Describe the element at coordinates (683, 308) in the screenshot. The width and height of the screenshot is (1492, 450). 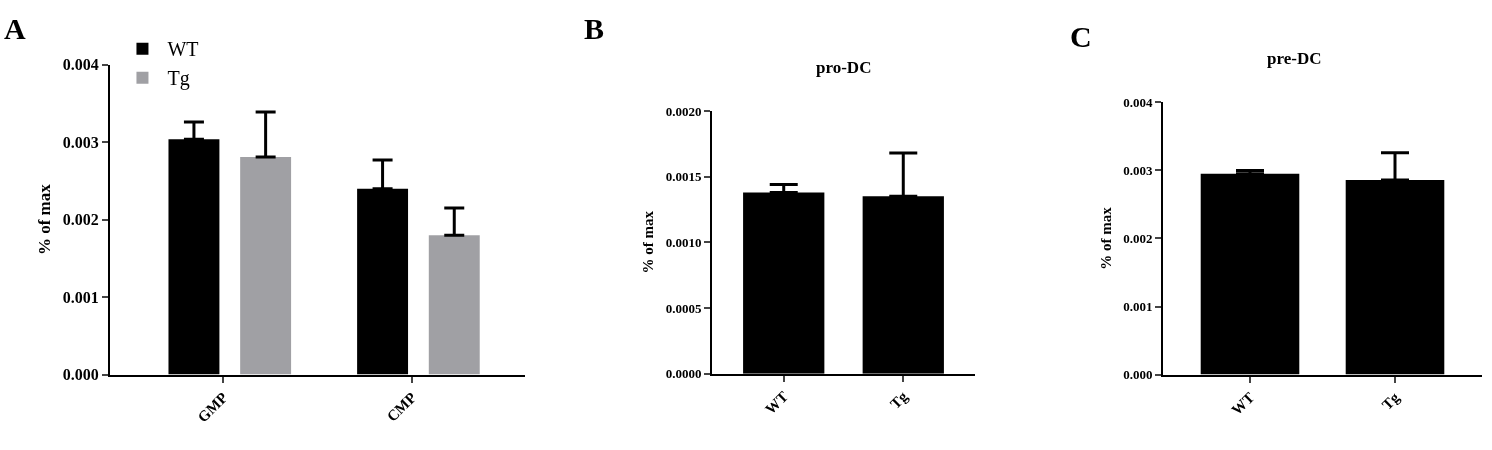
I see `y-tick-label: 0.0005` at that location.